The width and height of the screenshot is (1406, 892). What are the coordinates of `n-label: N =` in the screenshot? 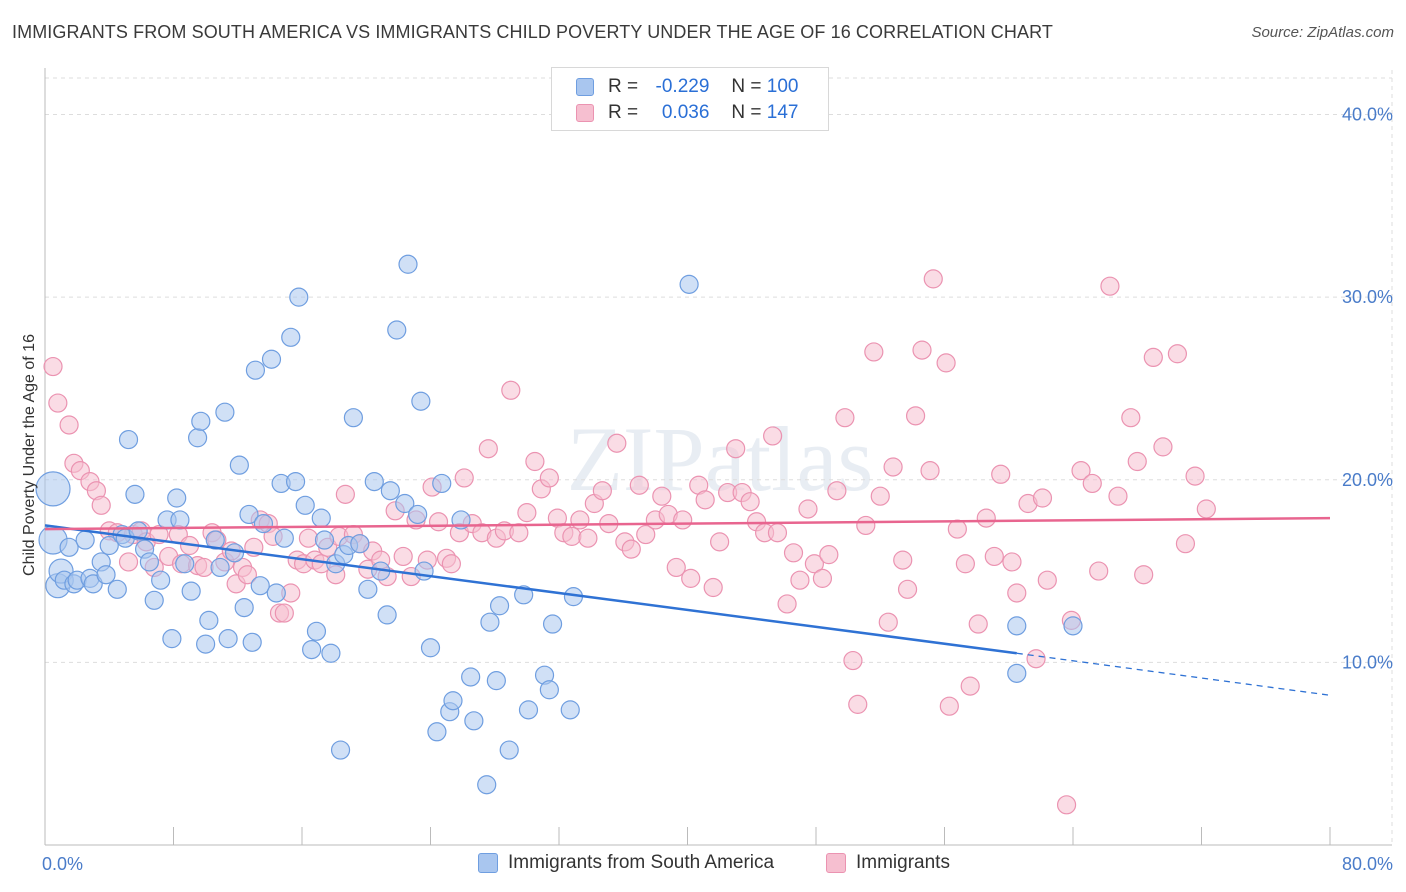 It's located at (746, 86).